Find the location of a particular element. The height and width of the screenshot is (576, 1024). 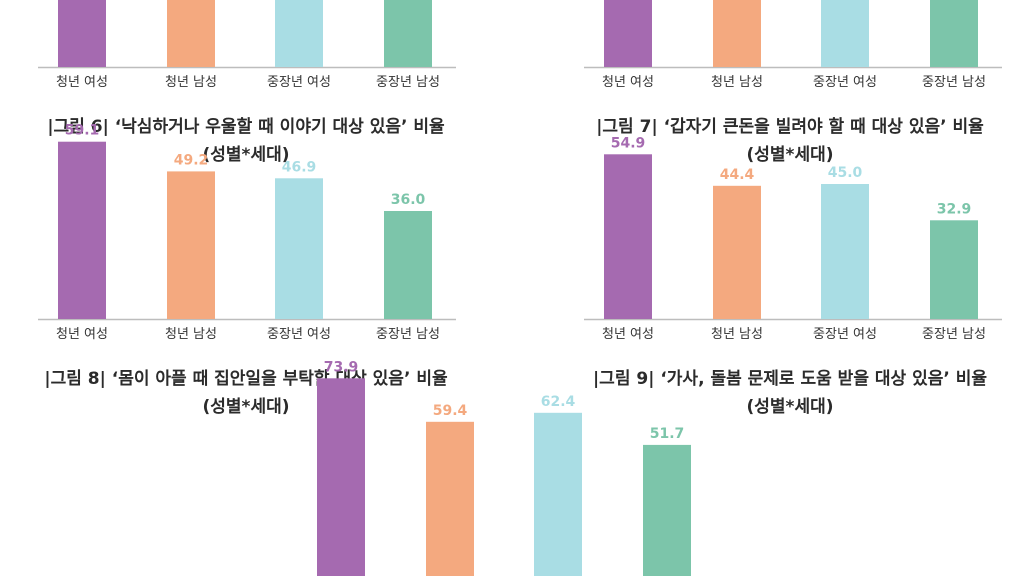

figure-6-caption: |그림 6| ‘낙심하거나 우울할 때 이야기 대상 있음’ 비율 is located at coordinates (246, 127).